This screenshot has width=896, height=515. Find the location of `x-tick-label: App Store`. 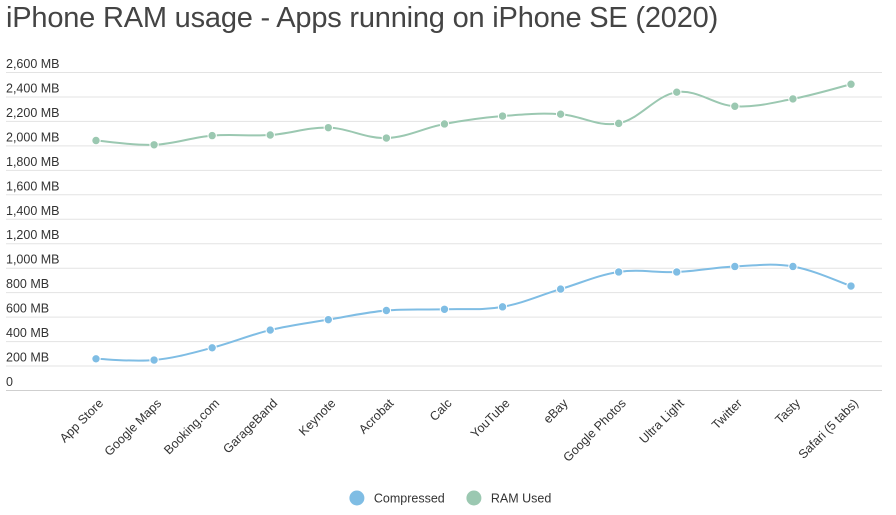

x-tick-label: App Store is located at coordinates (81, 420).